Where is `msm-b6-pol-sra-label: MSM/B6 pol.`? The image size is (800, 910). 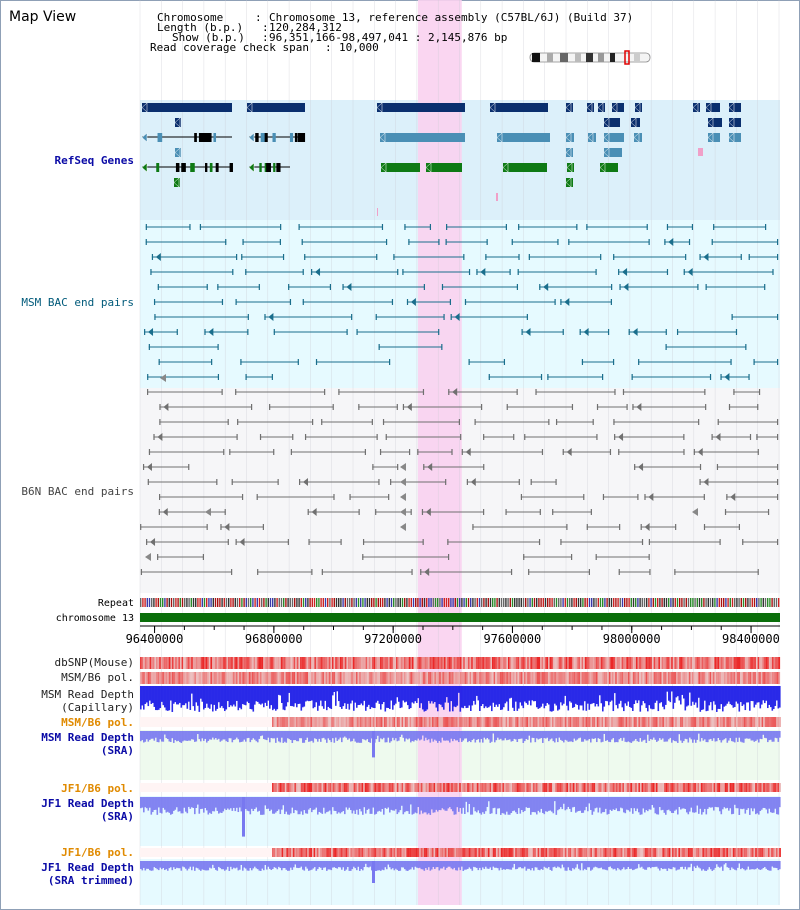
msm-b6-pol-sra-label: MSM/B6 pol. is located at coordinates (97, 722).